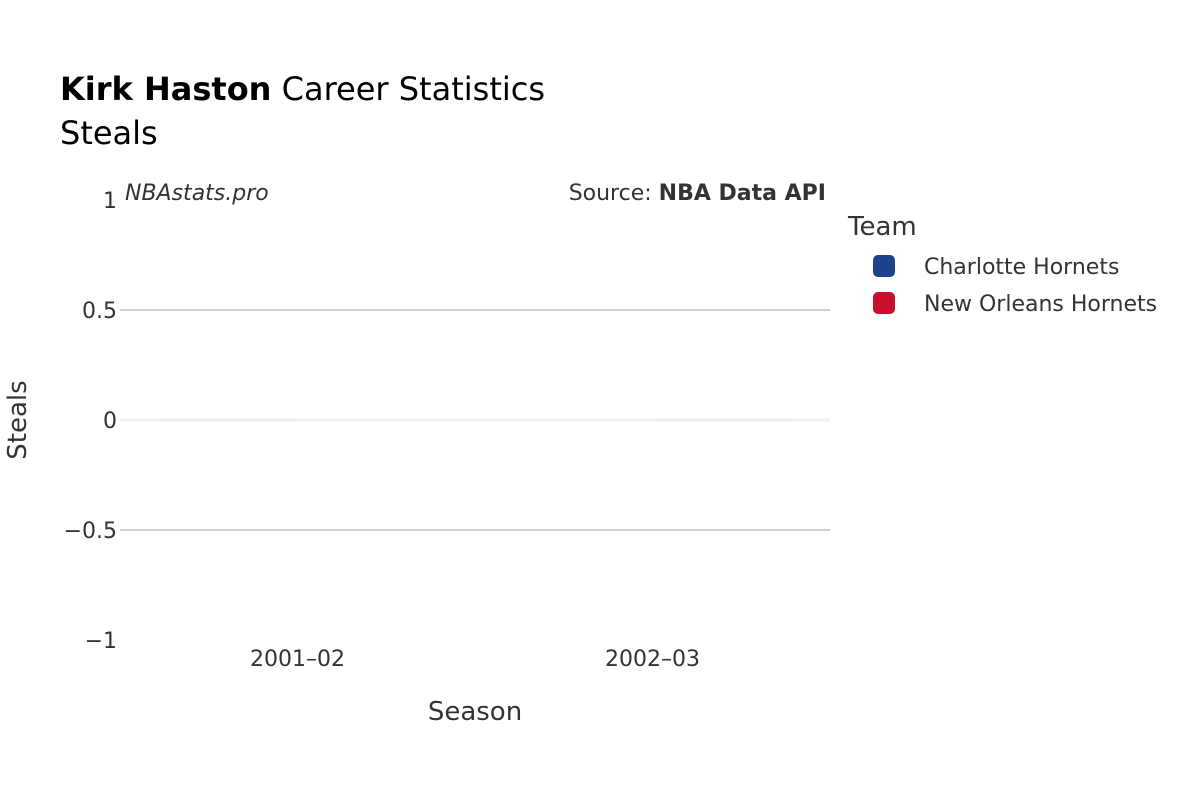 This screenshot has height=800, width=1200. Describe the element at coordinates (18, 419) in the screenshot. I see `y-axis-title: Steals` at that location.